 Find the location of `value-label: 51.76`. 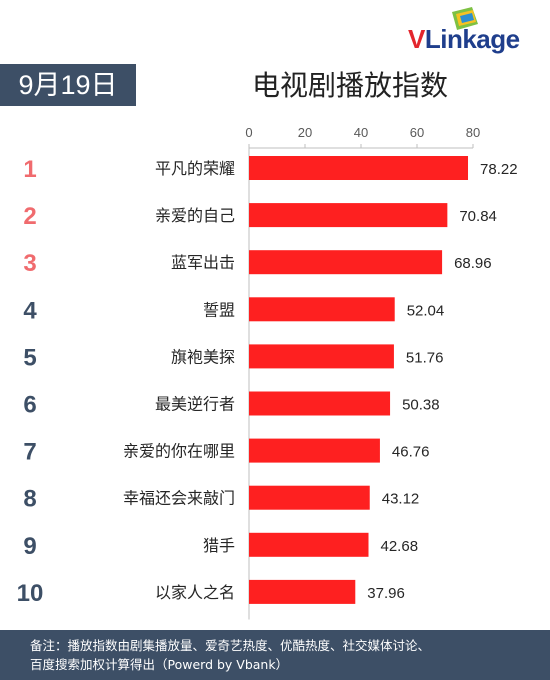

value-label: 51.76 is located at coordinates (425, 357).